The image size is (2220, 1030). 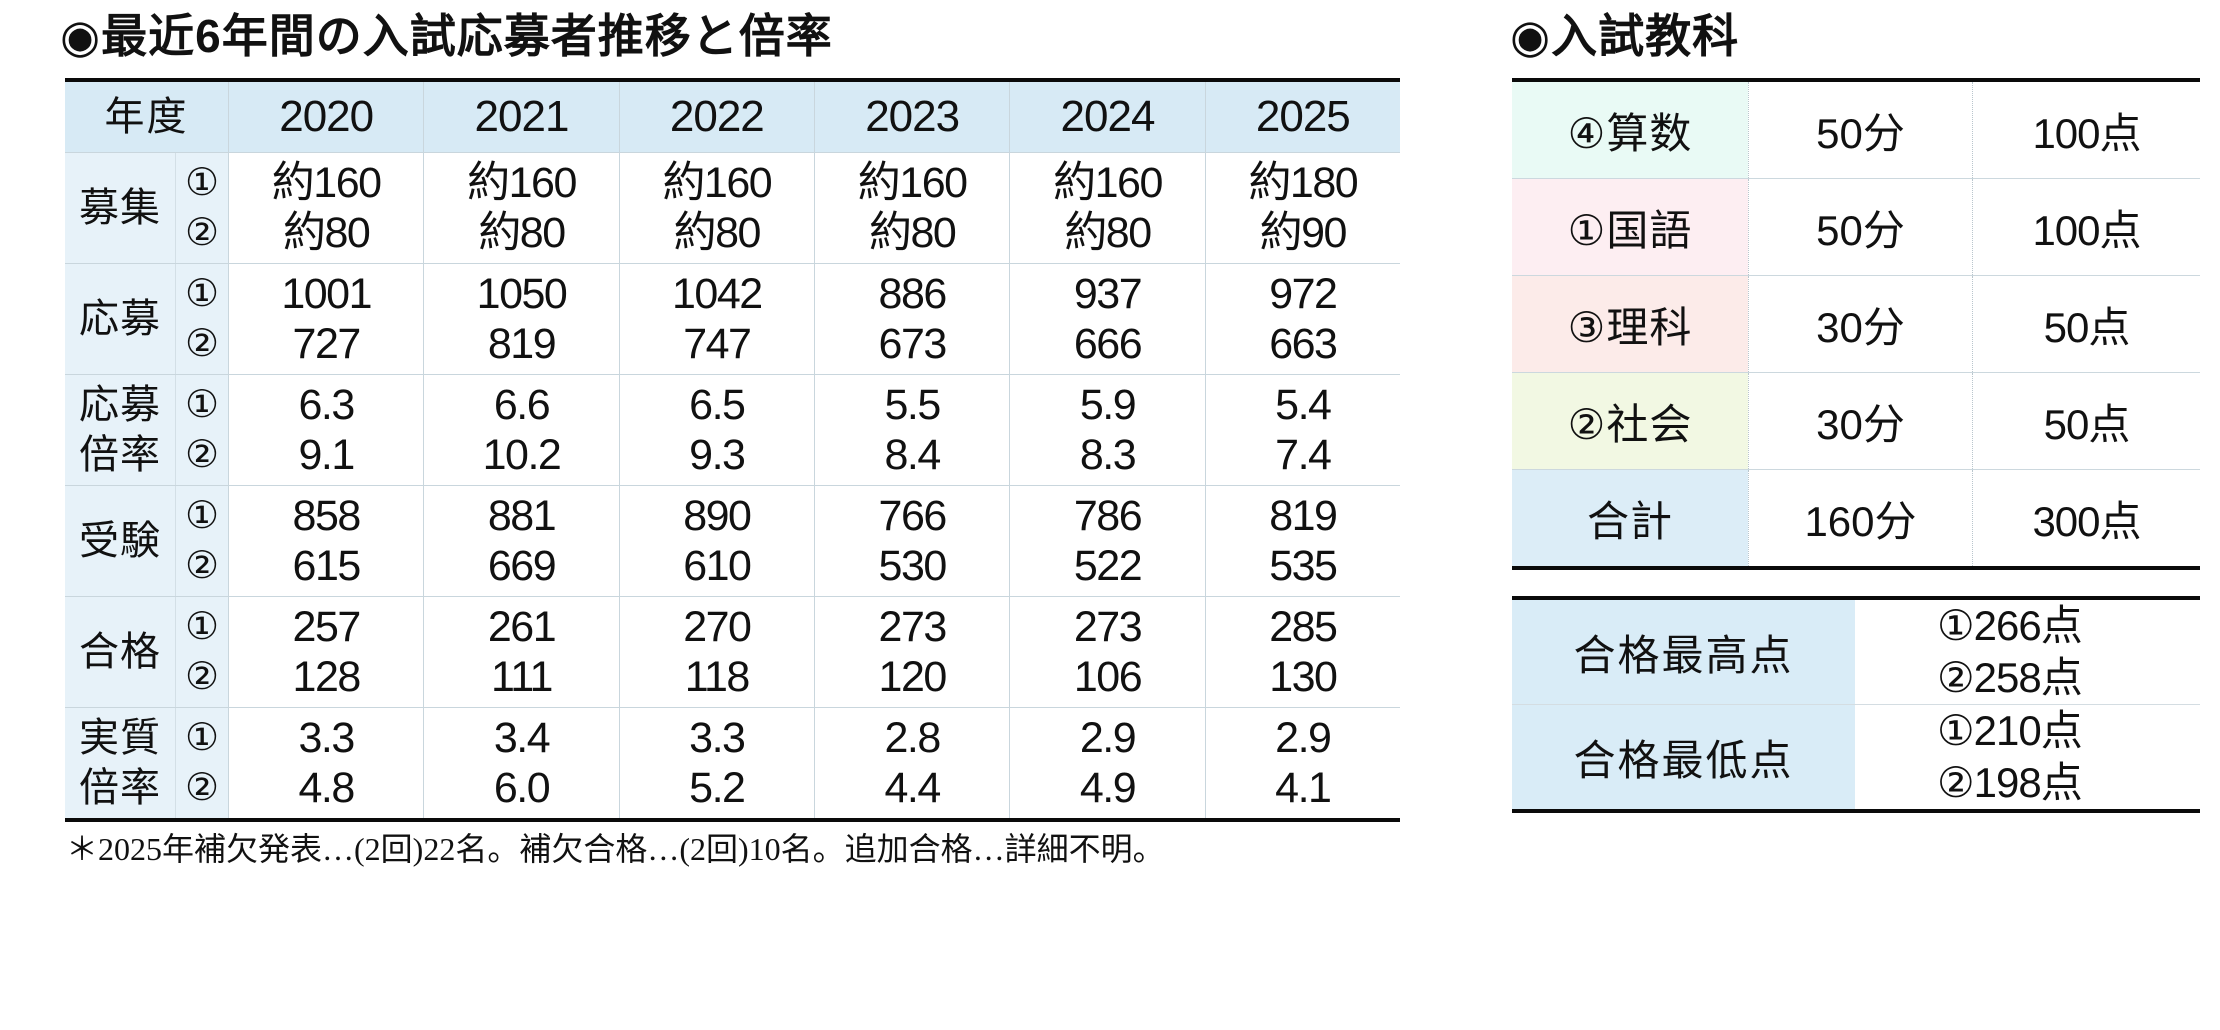 I want to click on value-round1: 5.4, so click(x=1303, y=405).